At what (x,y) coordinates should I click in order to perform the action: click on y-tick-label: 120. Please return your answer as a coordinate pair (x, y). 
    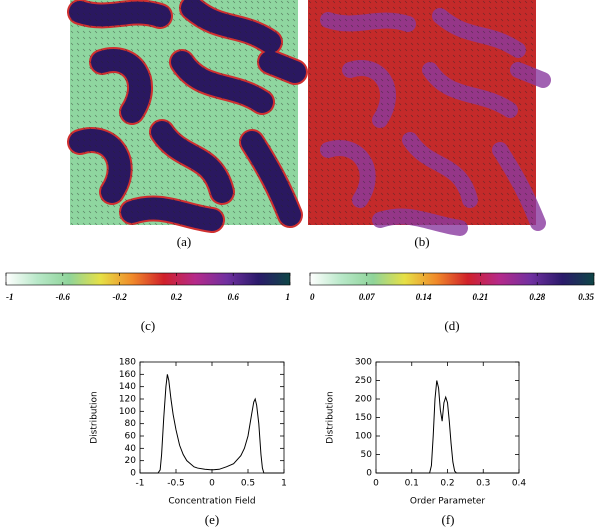
    Looking at the image, I should click on (127, 400).